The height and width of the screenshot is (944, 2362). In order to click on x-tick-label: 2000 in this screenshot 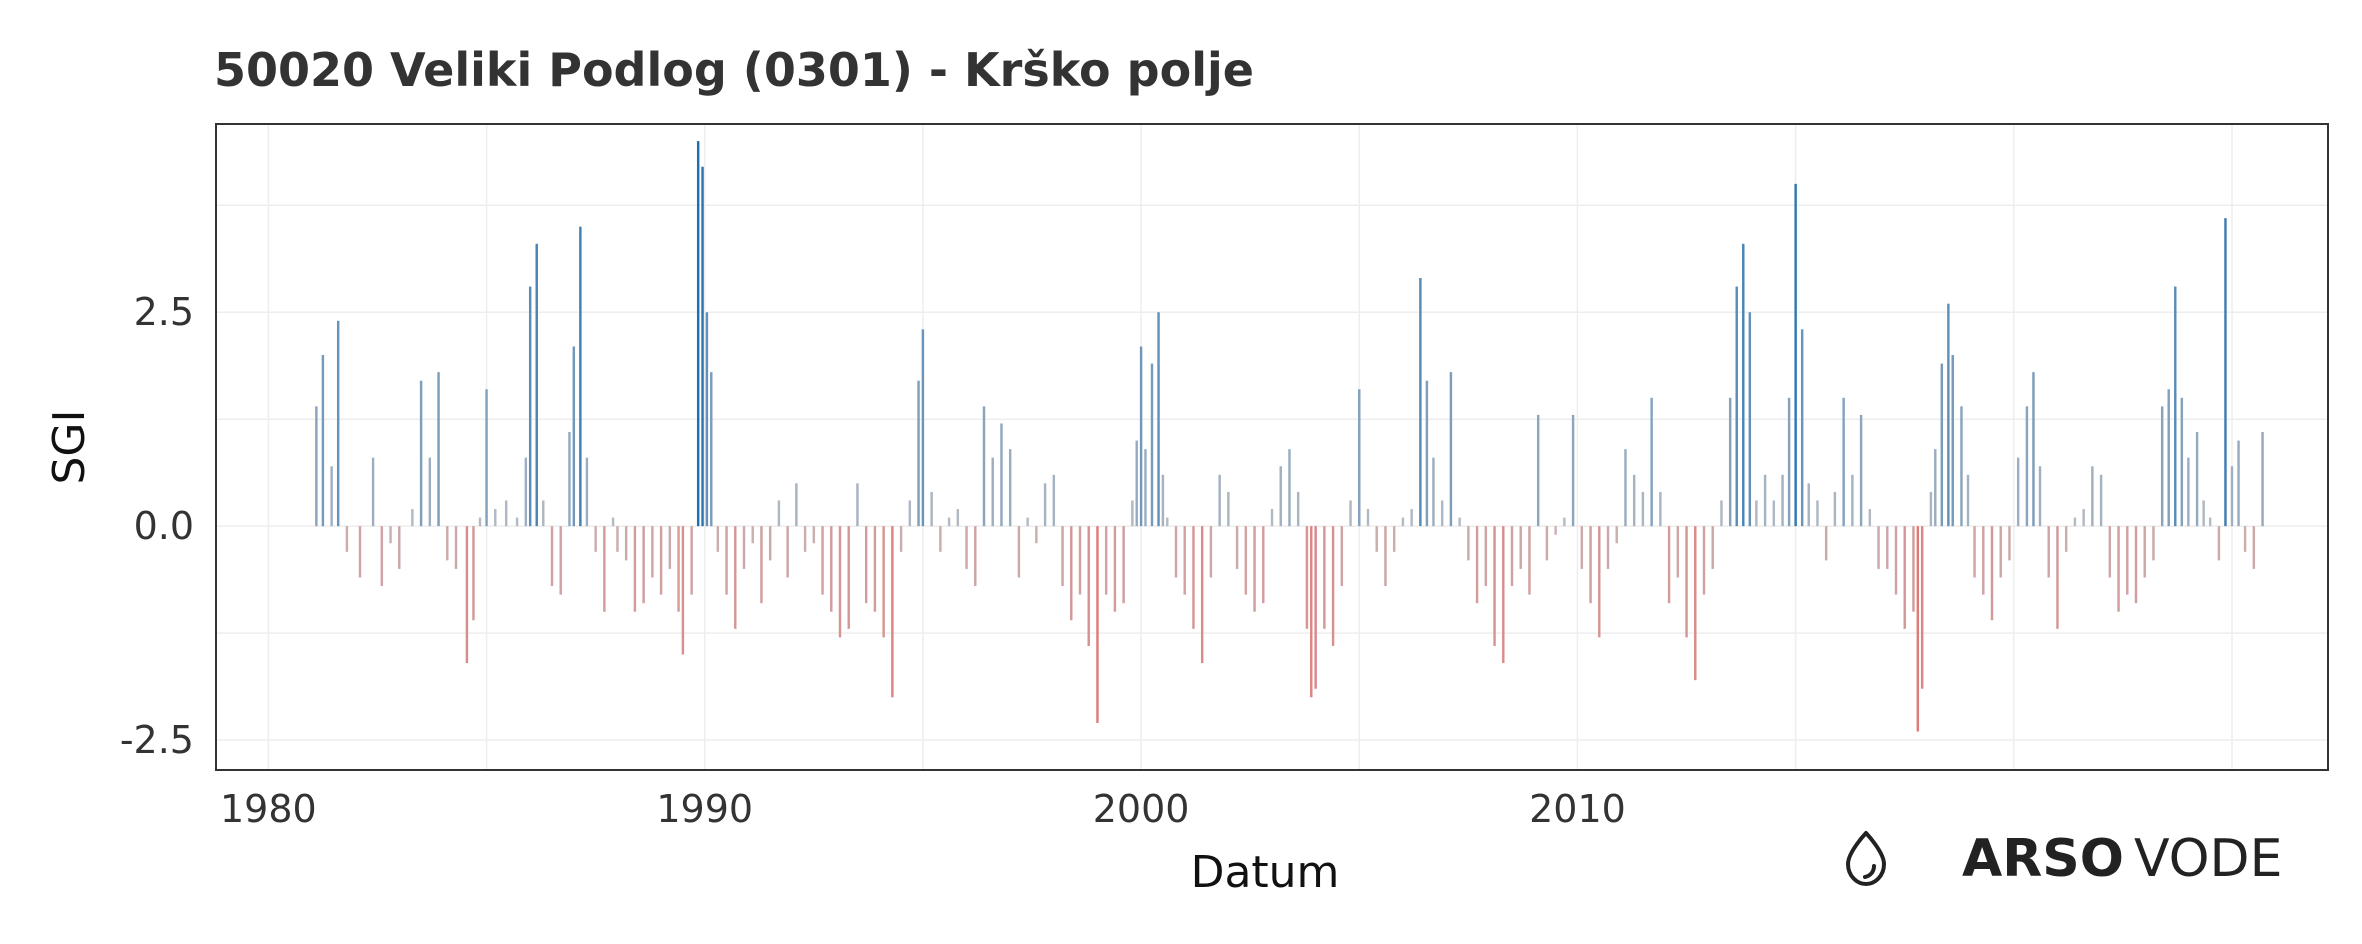, I will do `click(1141, 809)`.